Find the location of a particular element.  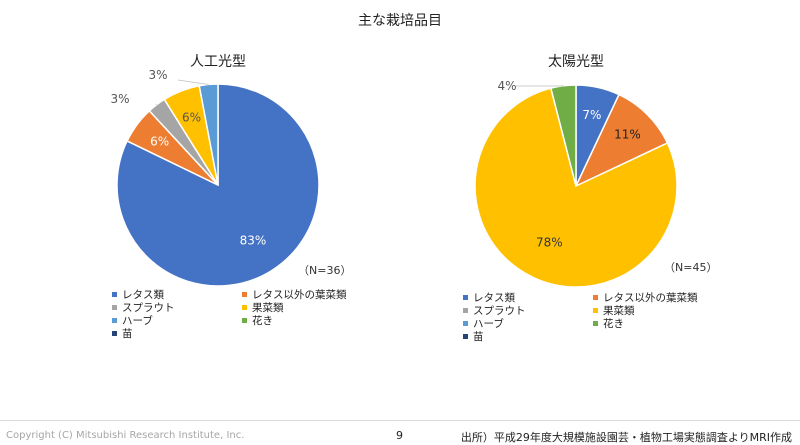

pie-title: 人工光型 is located at coordinates (218, 62).